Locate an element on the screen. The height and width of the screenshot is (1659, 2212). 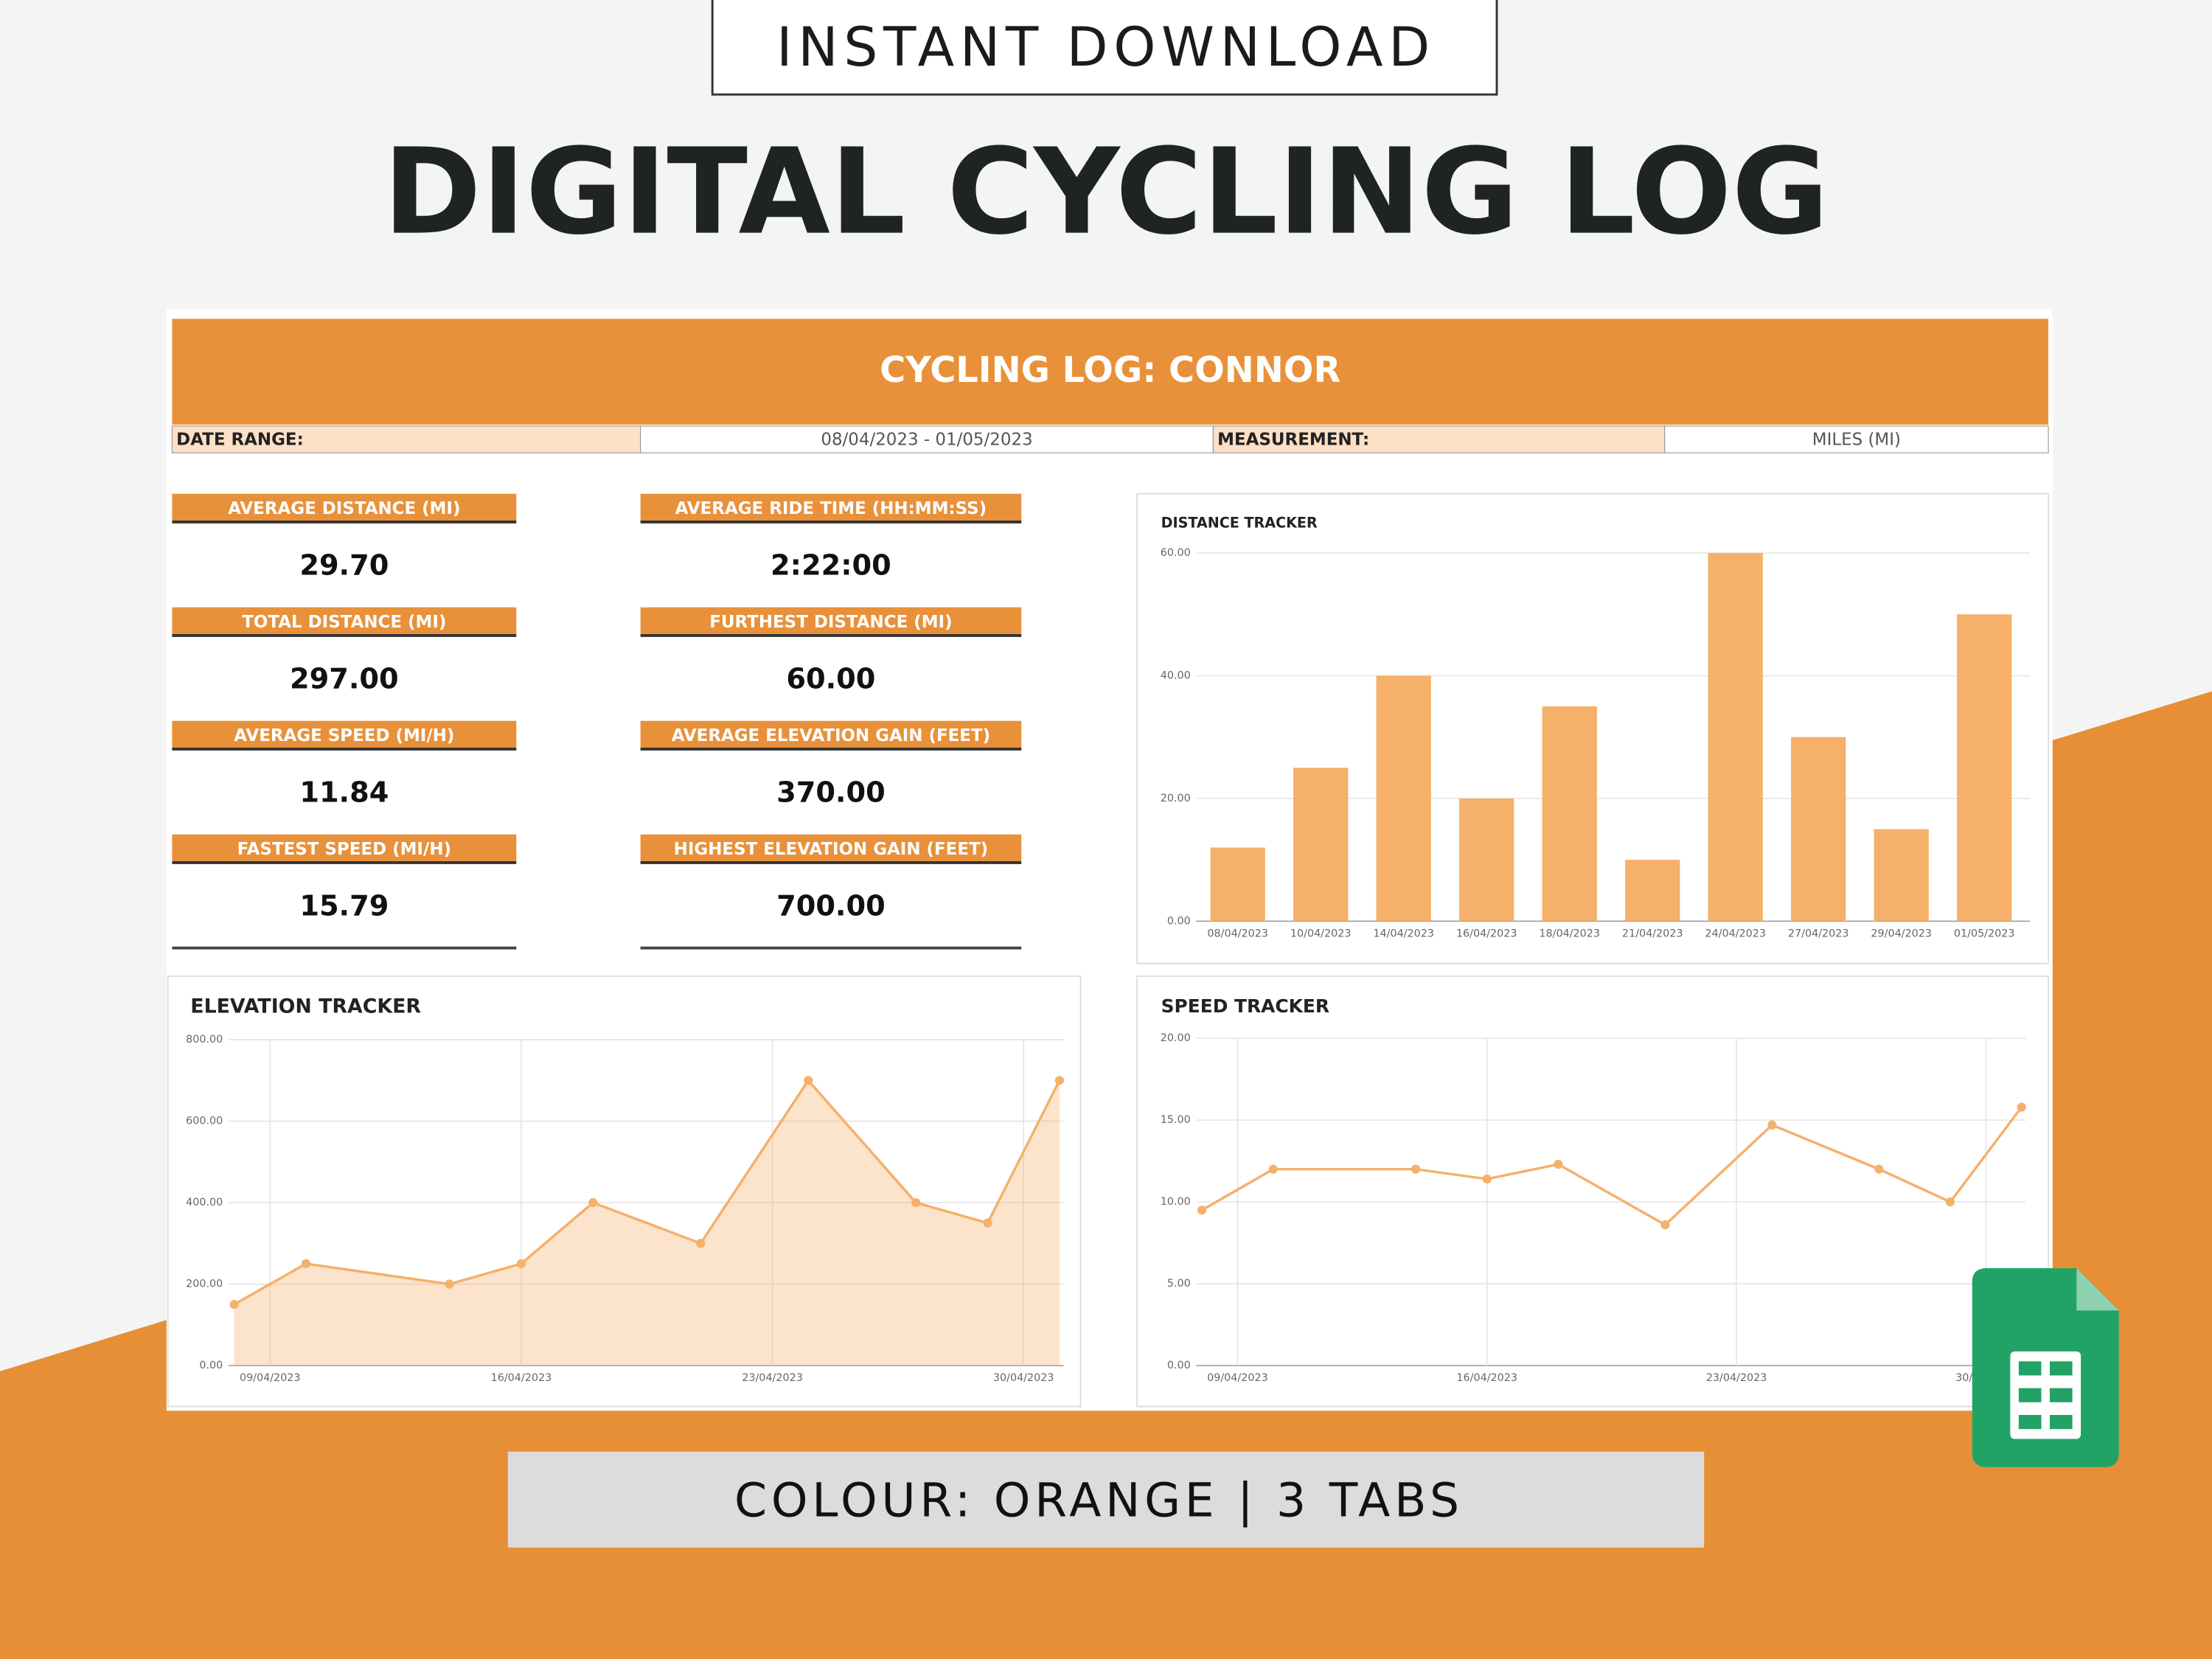
date-range-label: DATE RANGE: is located at coordinates (240, 439).